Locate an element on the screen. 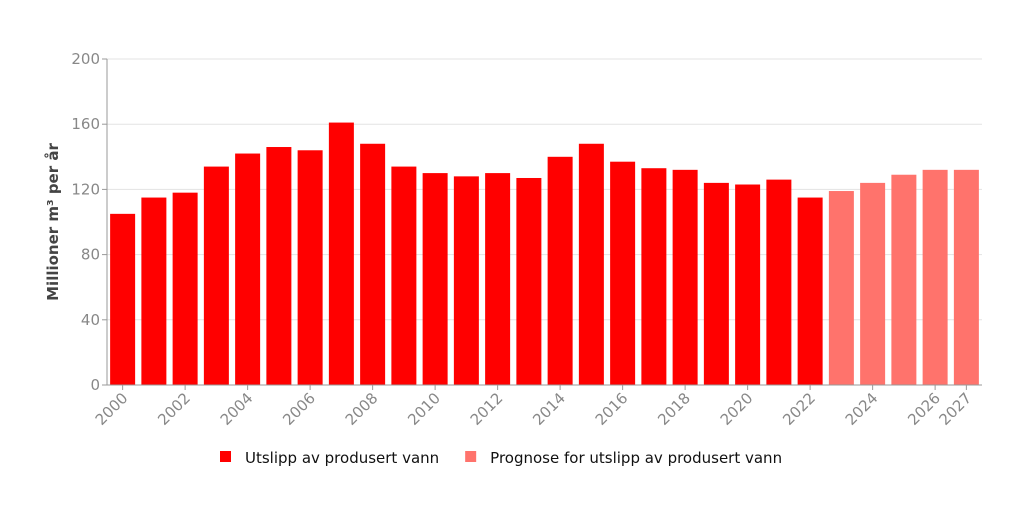  x-tick-label: 2002 is located at coordinates (174, 409).